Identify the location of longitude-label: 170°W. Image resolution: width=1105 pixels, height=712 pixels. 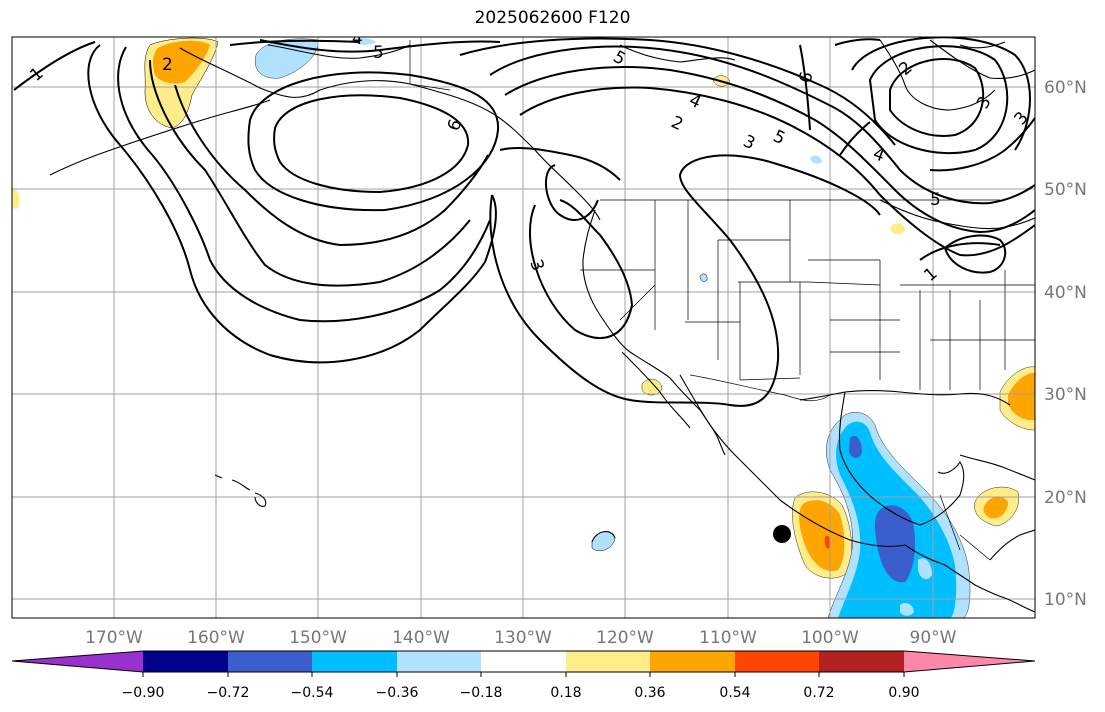
(114, 638).